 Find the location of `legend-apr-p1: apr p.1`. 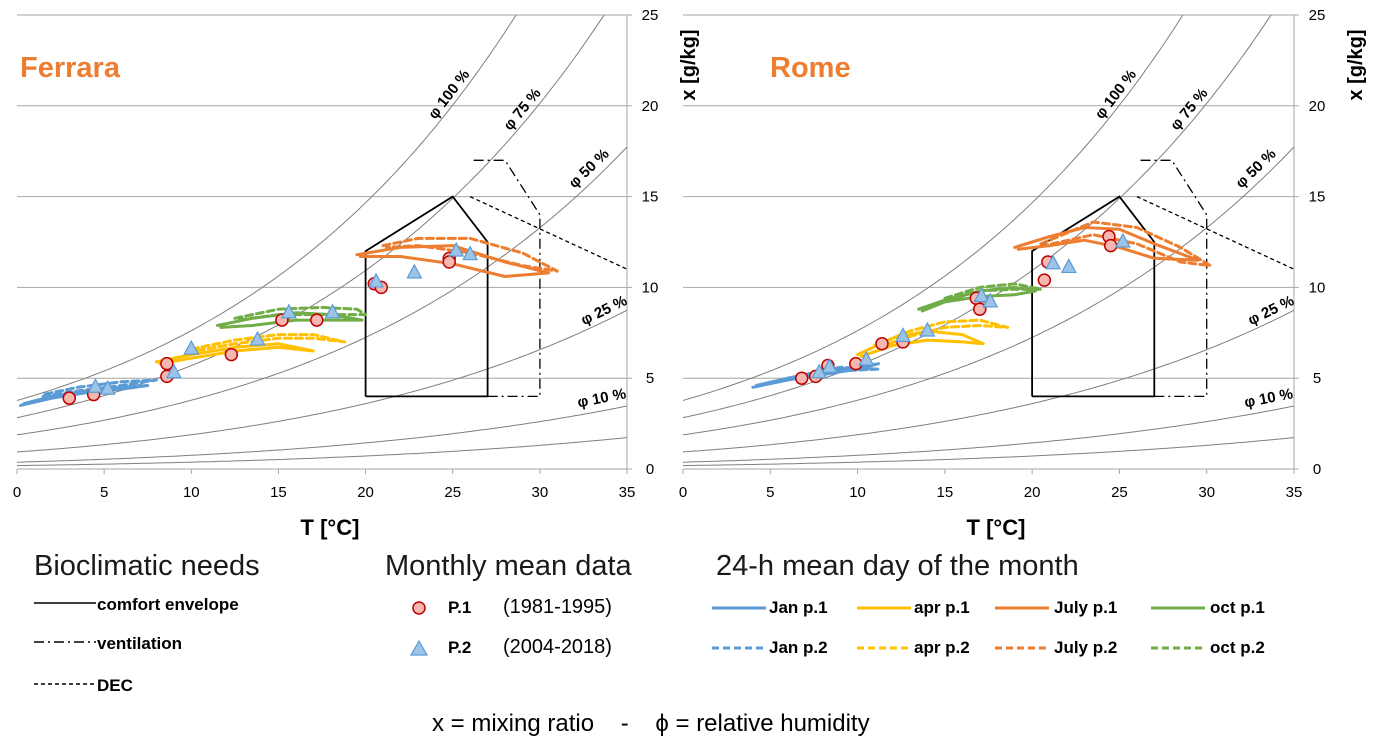

legend-apr-p1: apr p.1 is located at coordinates (942, 607).